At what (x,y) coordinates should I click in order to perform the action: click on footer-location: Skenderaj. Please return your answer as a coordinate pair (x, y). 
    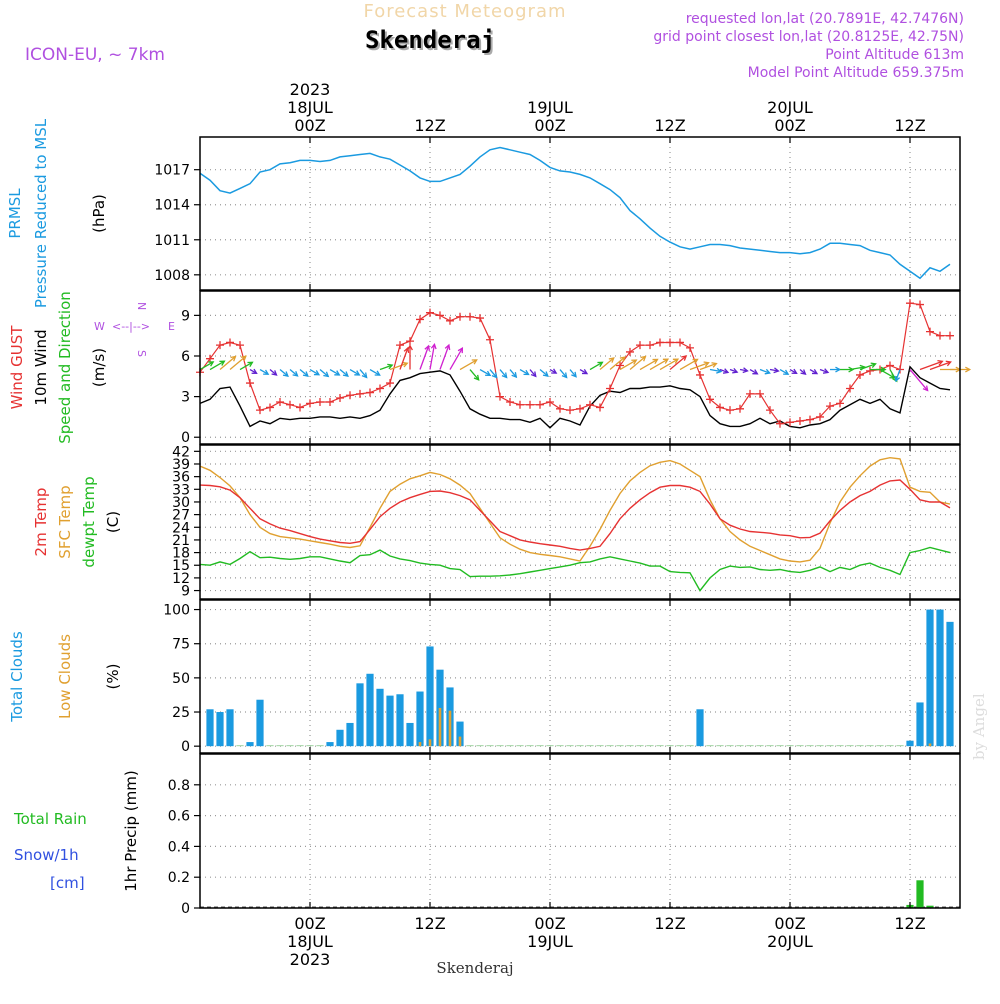
    Looking at the image, I should click on (474, 968).